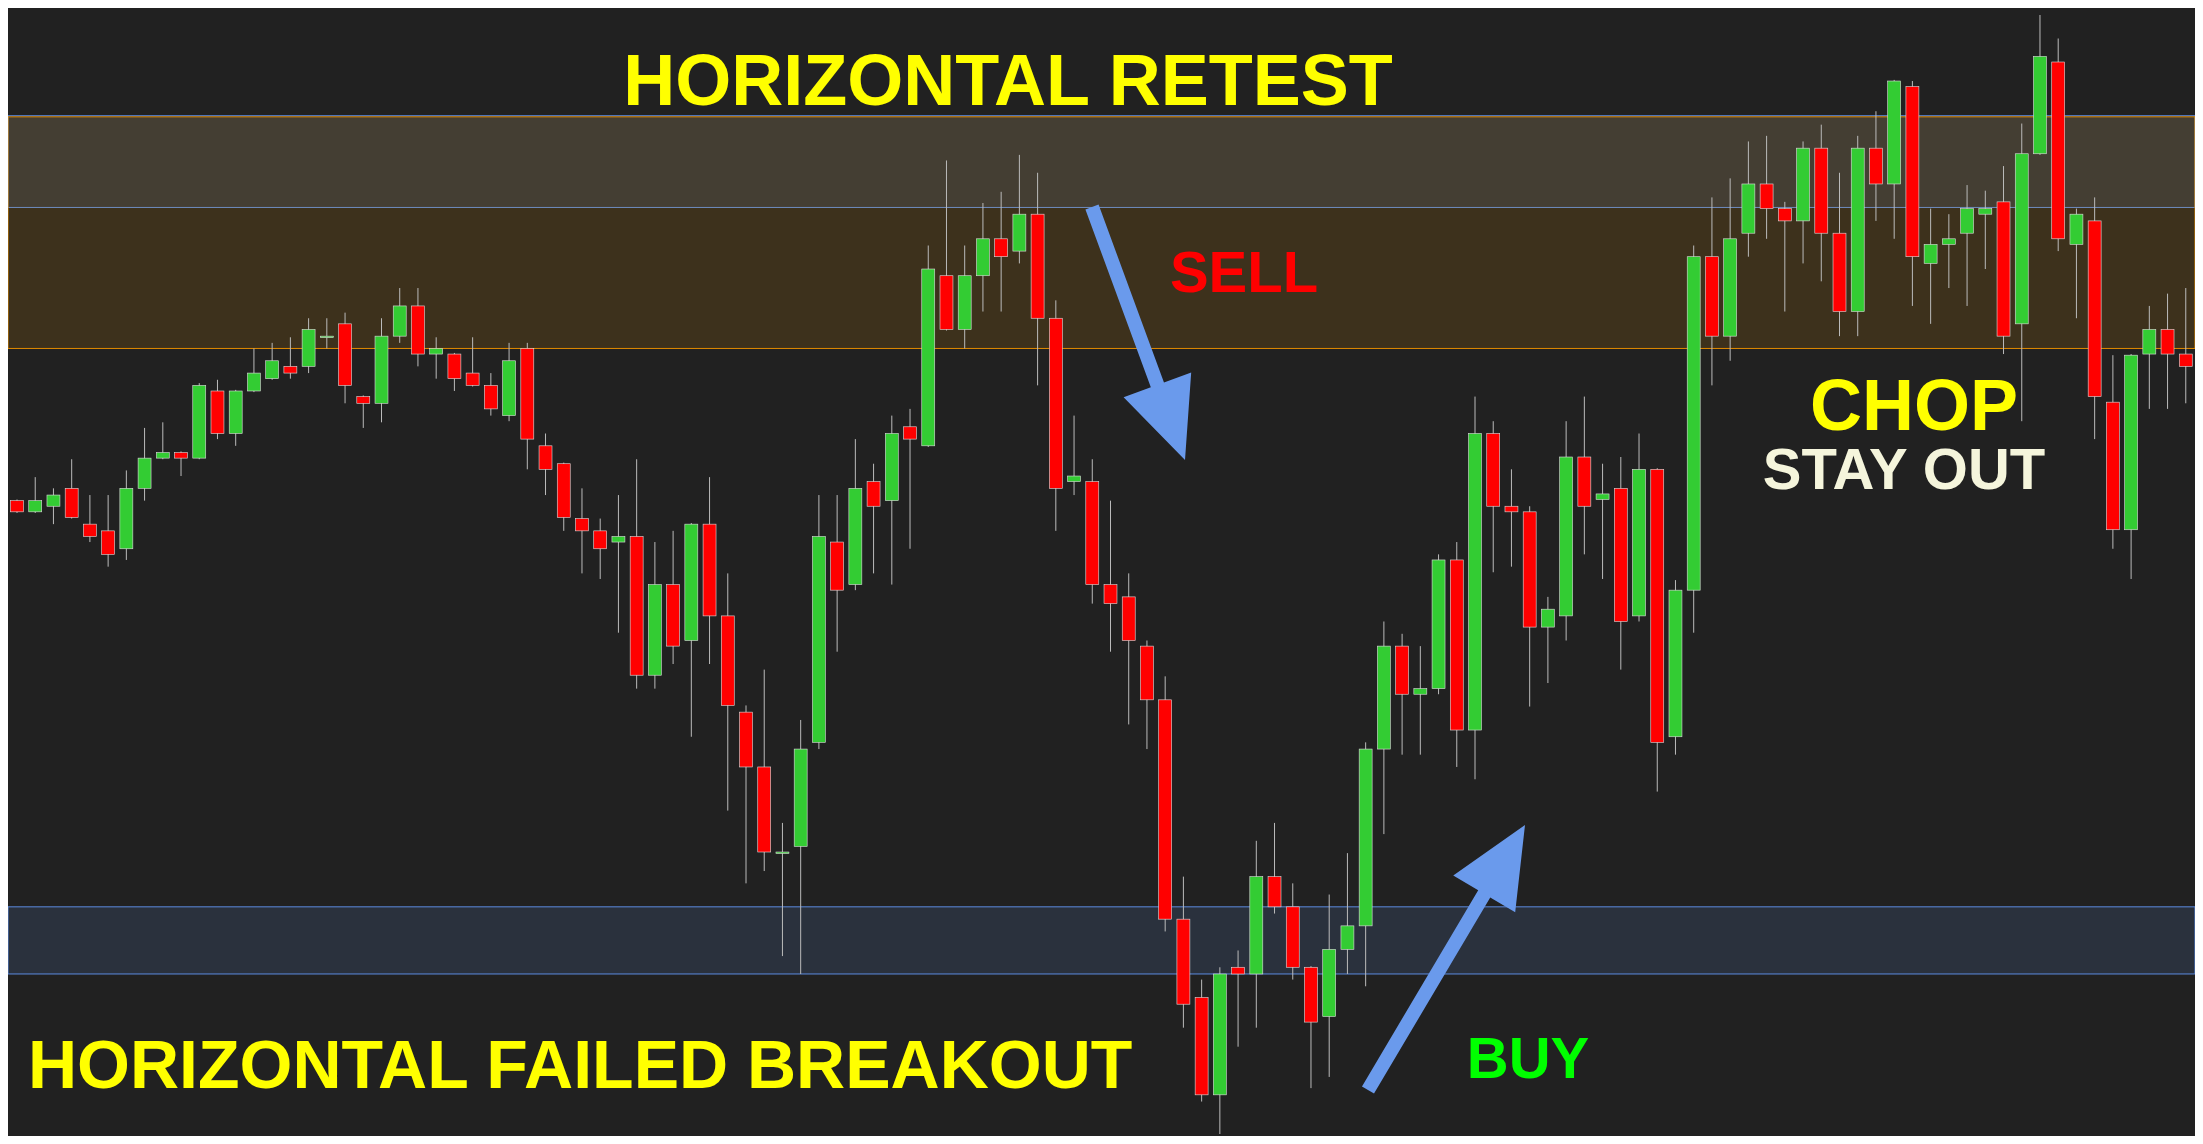 The image size is (2203, 1144). I want to click on annotation: HORIZONTAL RETEST, so click(1008, 80).